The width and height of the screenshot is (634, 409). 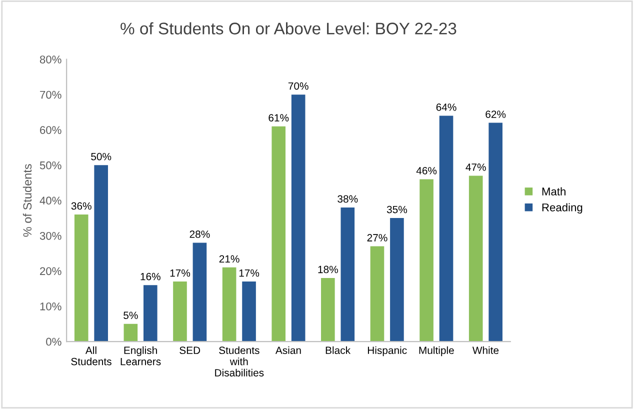 What do you see at coordinates (446, 107) in the screenshot?
I see `data-label: 64%` at bounding box center [446, 107].